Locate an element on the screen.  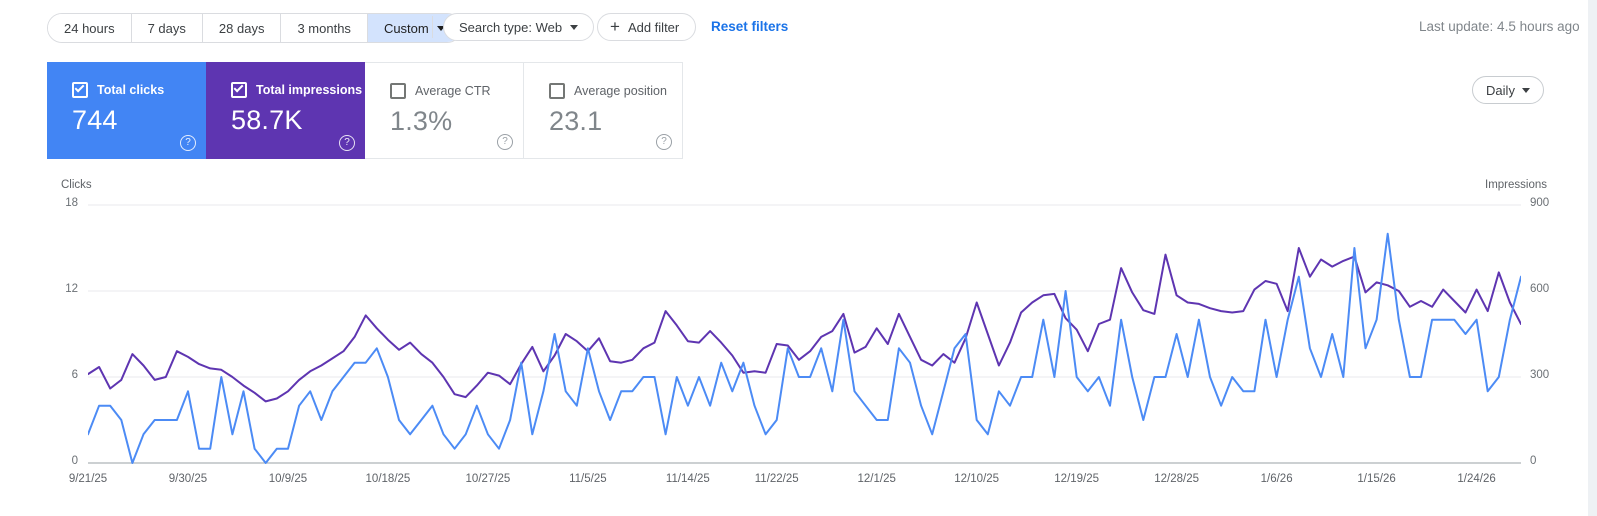
y-axis-tick-right: 900 is located at coordinates (1540, 203).